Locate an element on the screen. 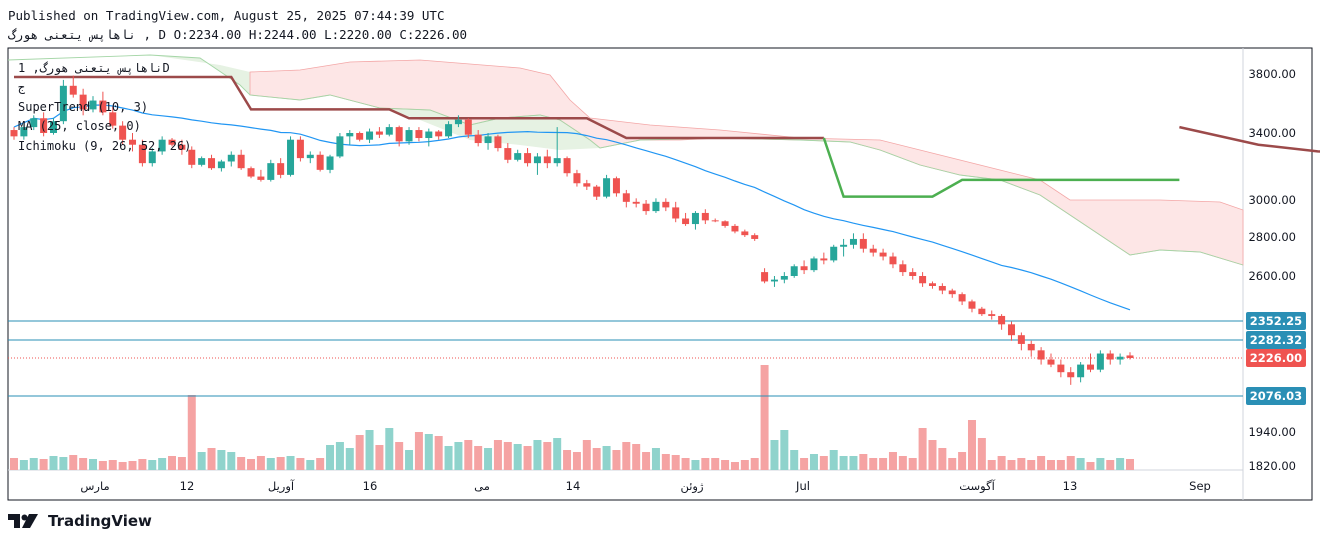  x-tick-label: 12 is located at coordinates (187, 486).